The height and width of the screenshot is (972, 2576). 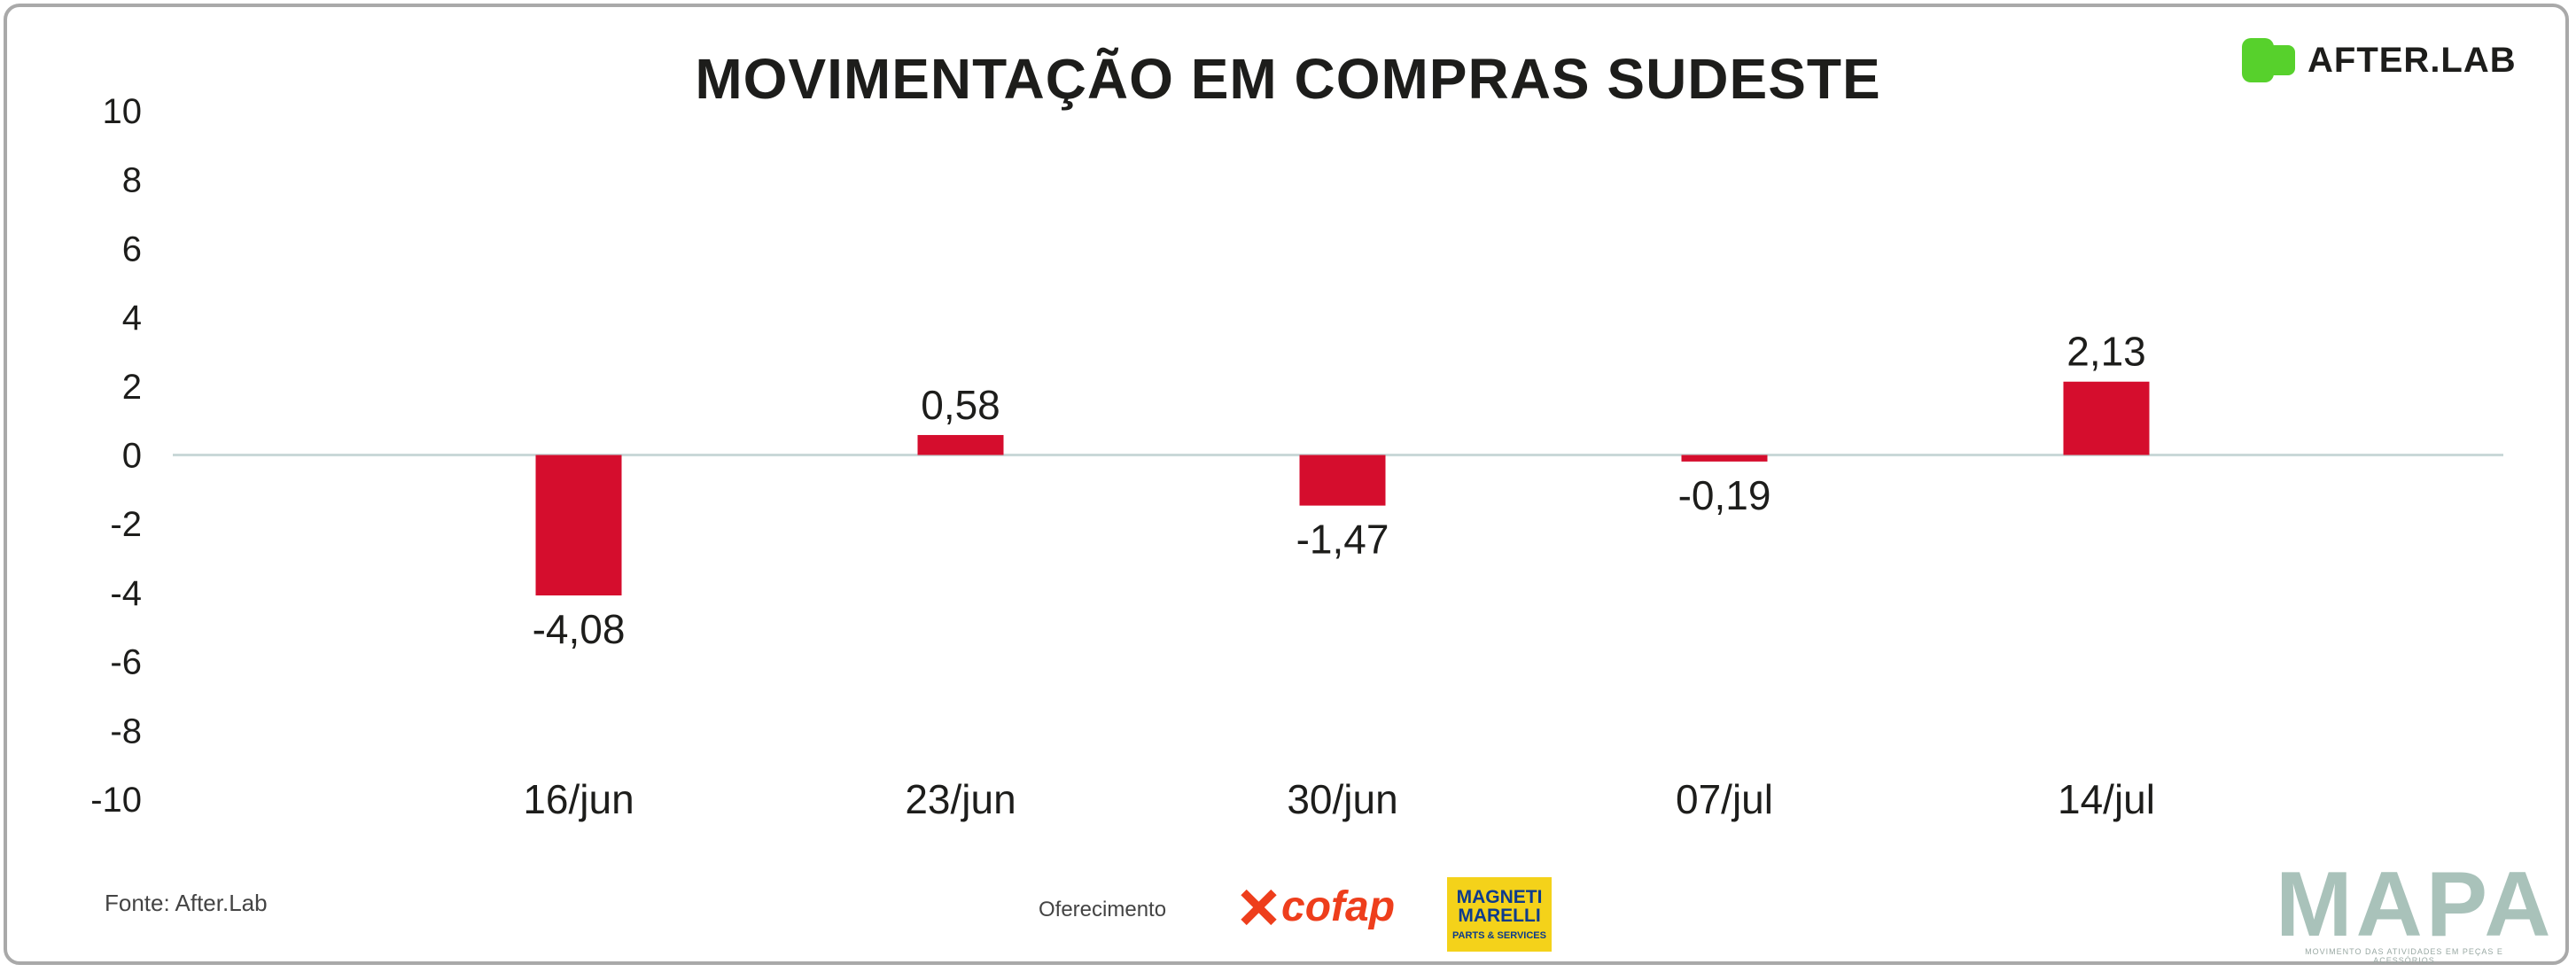 I want to click on parts-services-text: PARTS & SERVICES, so click(x=1499, y=935).